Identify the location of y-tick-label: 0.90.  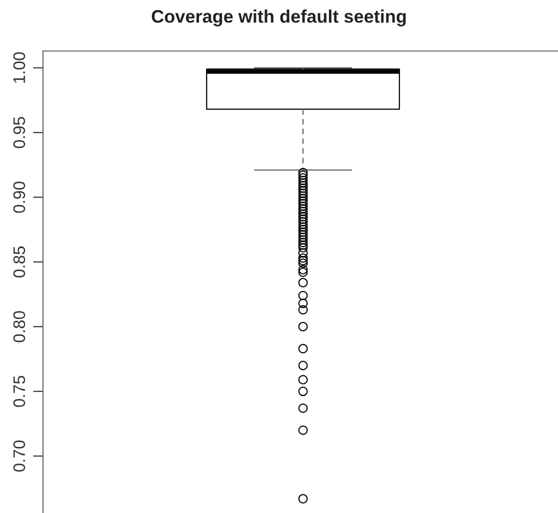
(19, 197).